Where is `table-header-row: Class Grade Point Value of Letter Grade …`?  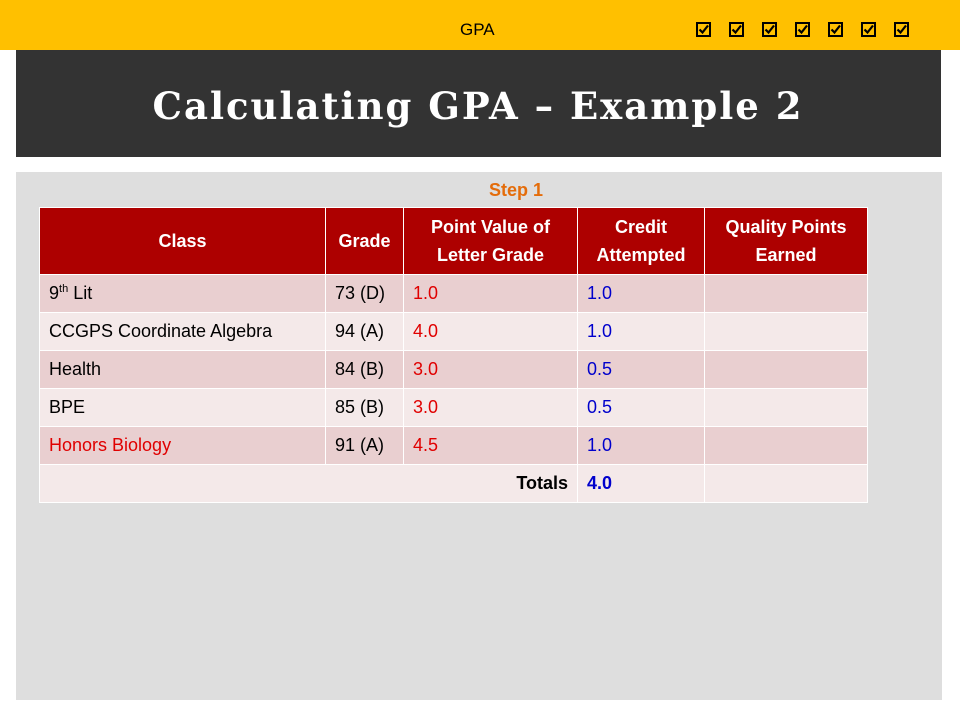
table-header-row: Class Grade Point Value of Letter Grade … is located at coordinates (453, 241).